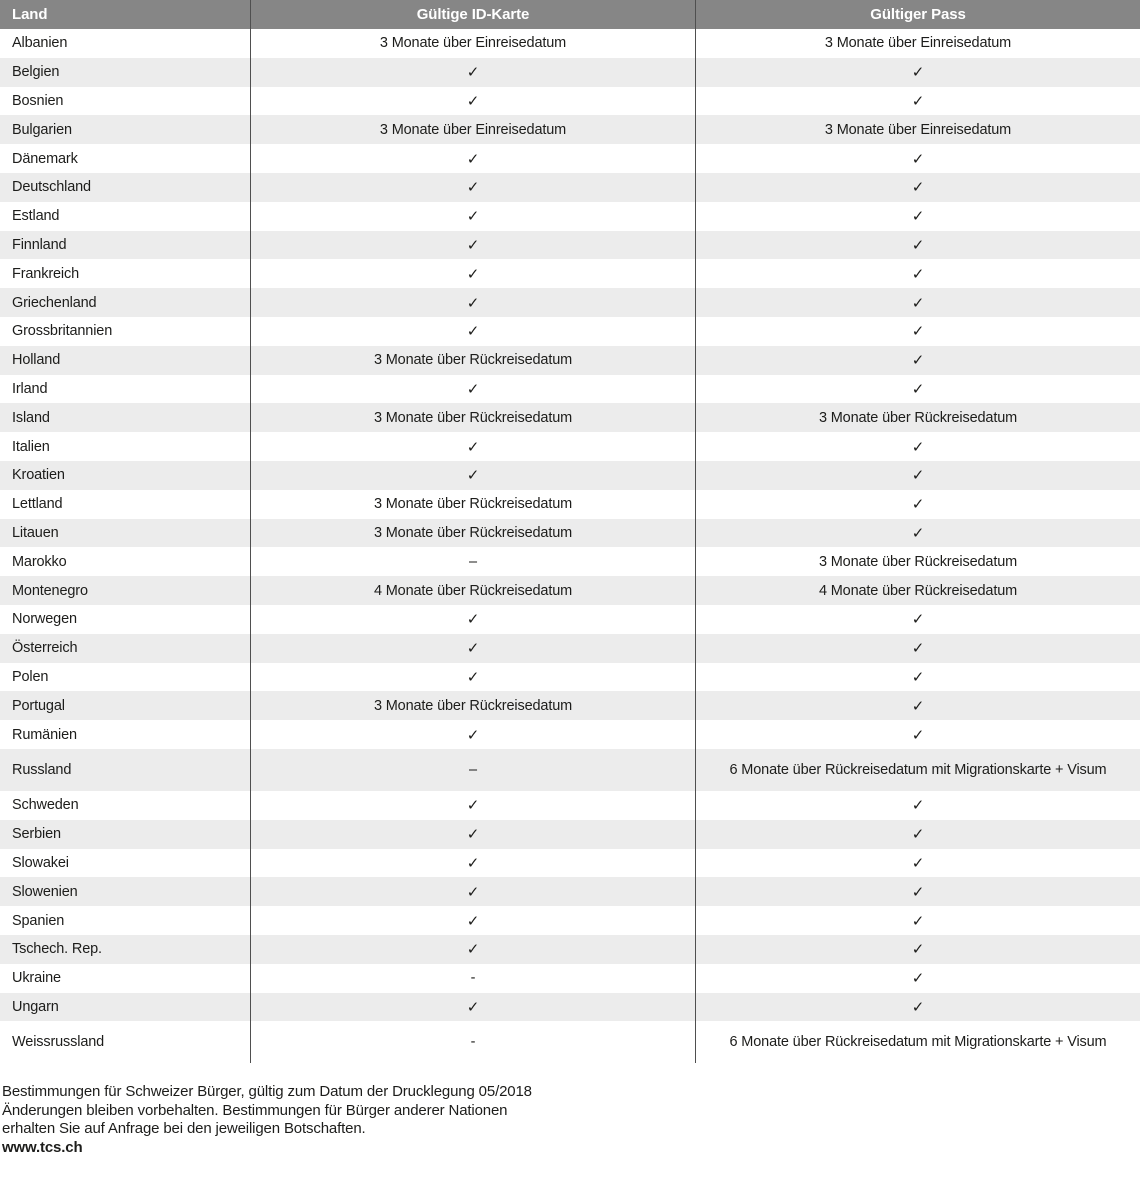  I want to click on table-row: Litauen 3 Monate über Rückreisedatum ✓, so click(570, 533).